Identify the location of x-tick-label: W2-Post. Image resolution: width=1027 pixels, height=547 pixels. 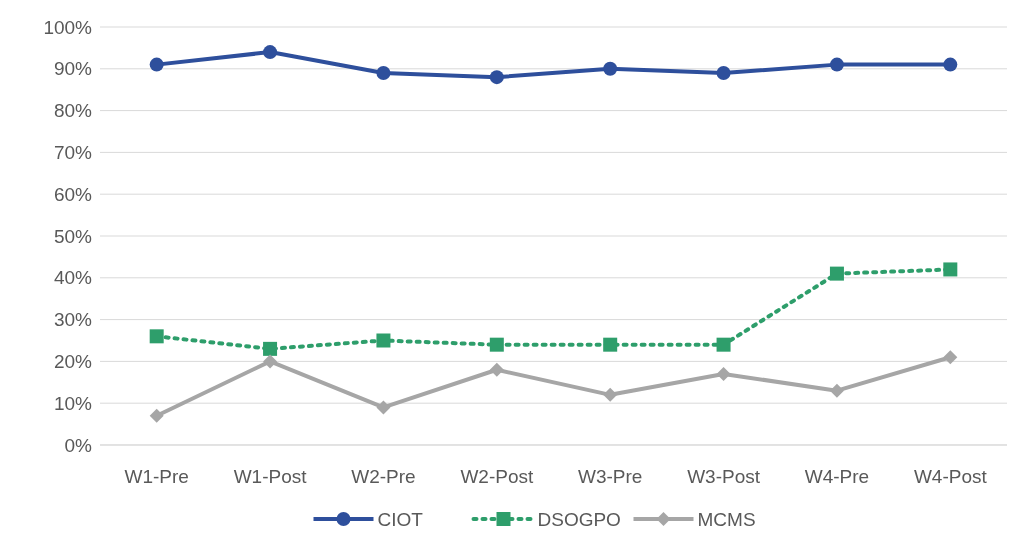
(497, 476).